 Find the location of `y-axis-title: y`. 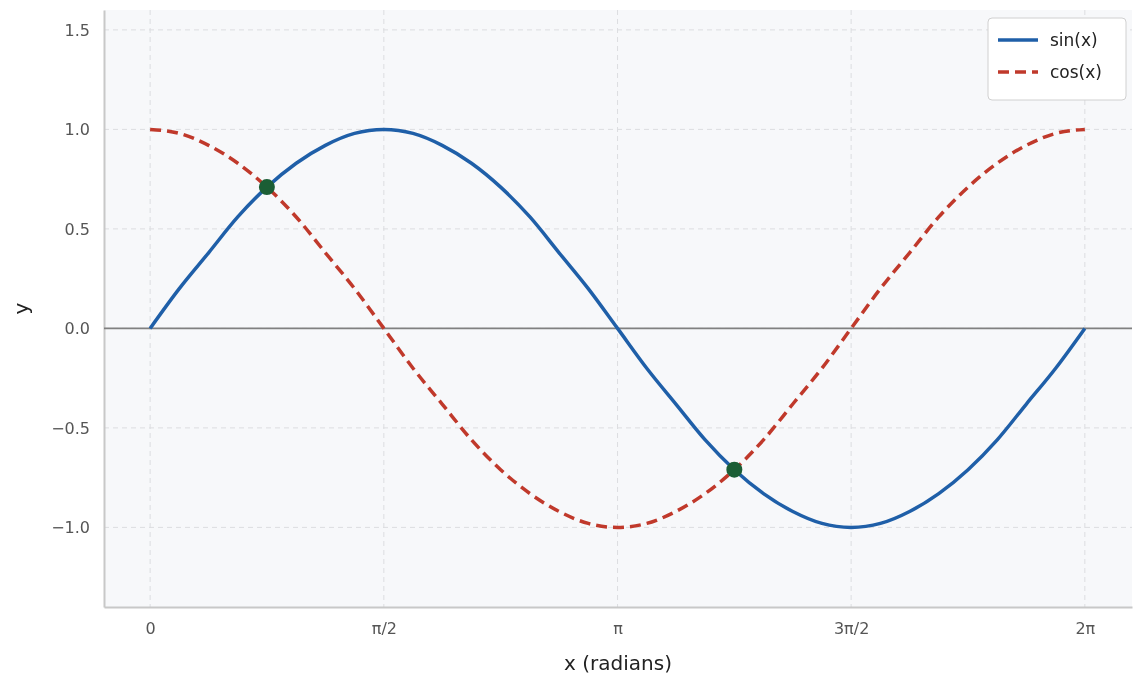

y-axis-title: y is located at coordinates (21, 308).